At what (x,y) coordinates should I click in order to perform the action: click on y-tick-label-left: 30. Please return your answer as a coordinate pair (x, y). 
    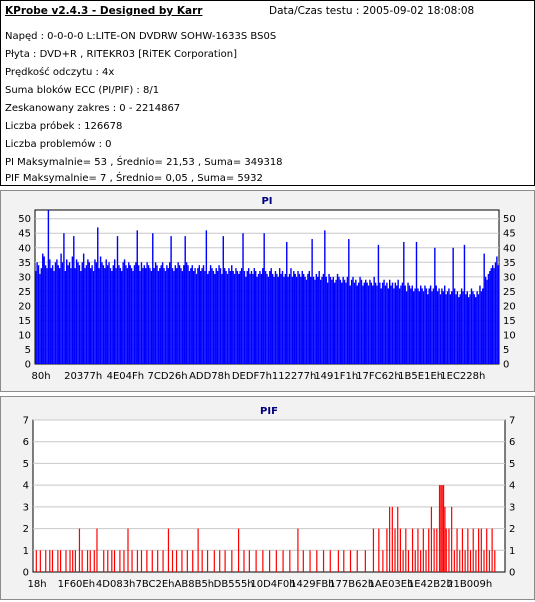
    Looking at the image, I should click on (24, 277).